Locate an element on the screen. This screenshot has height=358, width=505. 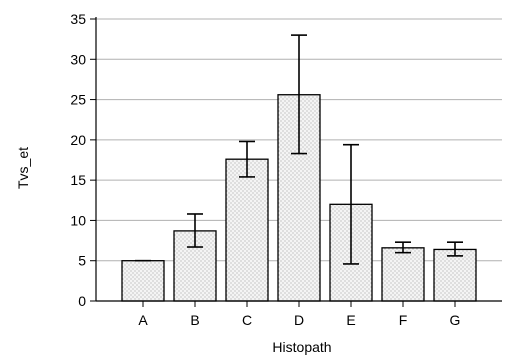
x-tick-label: F is located at coordinates (403, 320).